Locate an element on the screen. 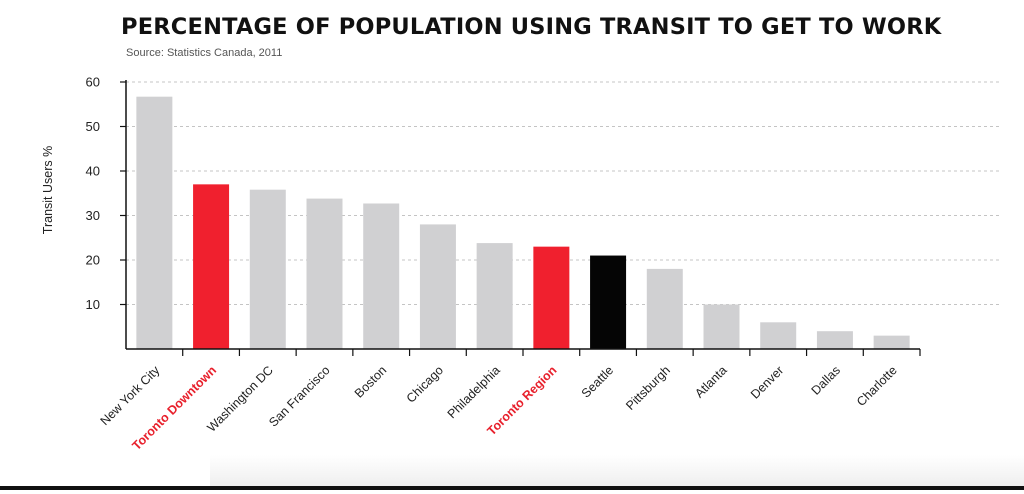  bar-philadelphia is located at coordinates (494, 296).